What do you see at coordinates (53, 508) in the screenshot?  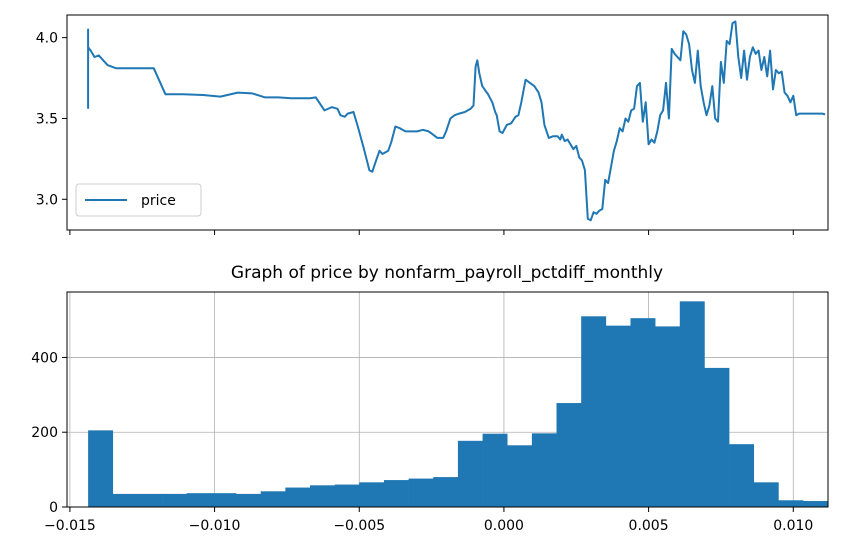 I see `bottom-y-tick-label: 0` at bounding box center [53, 508].